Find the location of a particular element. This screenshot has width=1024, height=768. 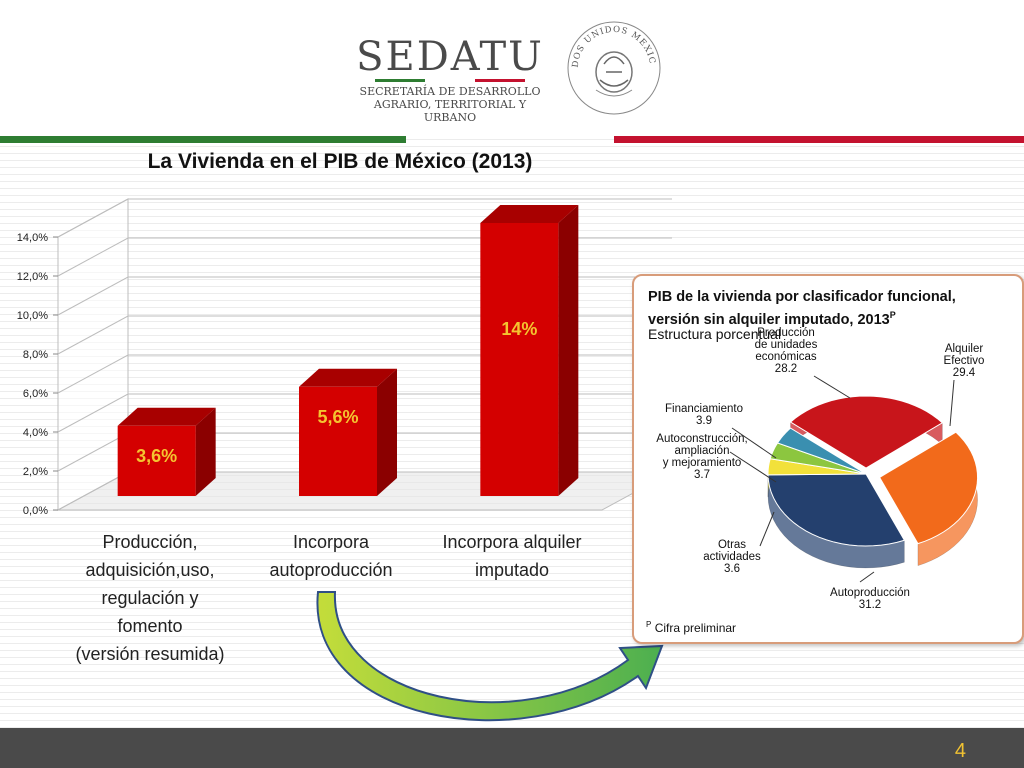

pie-slice-label: Otras is located at coordinates (732, 545).